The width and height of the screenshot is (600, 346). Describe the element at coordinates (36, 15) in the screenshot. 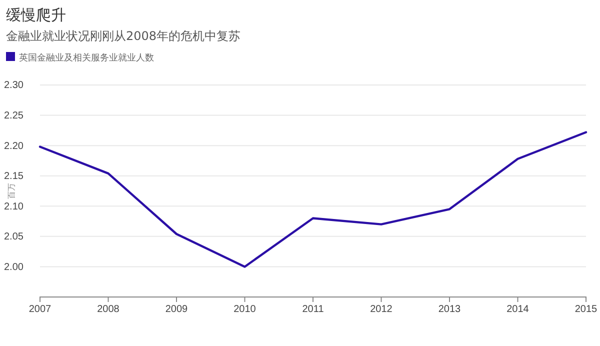

I see `chart-title: 缓慢爬升` at that location.